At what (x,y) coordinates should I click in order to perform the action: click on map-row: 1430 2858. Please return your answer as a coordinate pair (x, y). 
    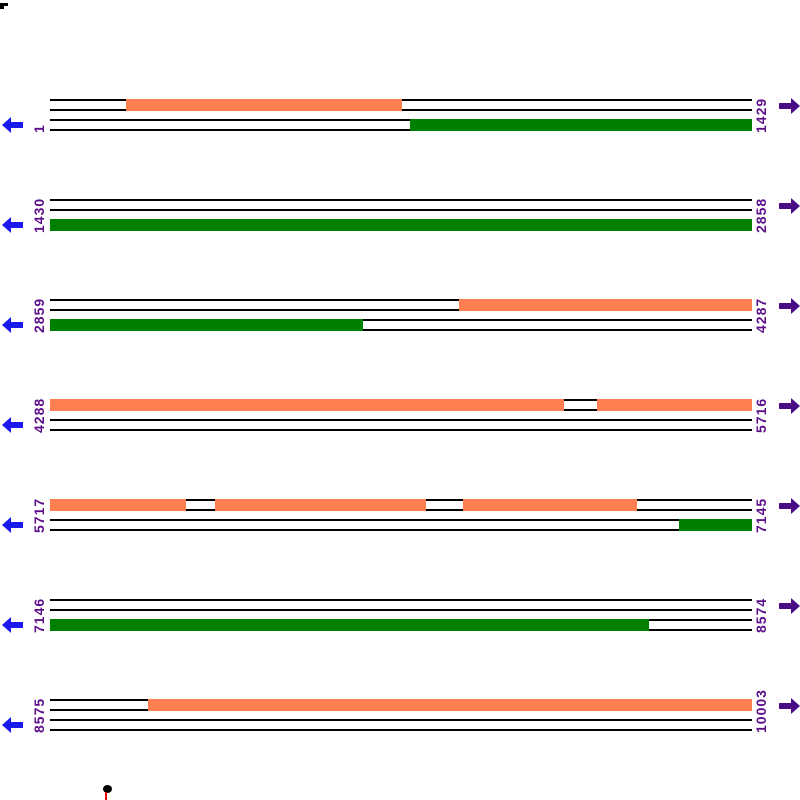
    Looking at the image, I should click on (400, 233).